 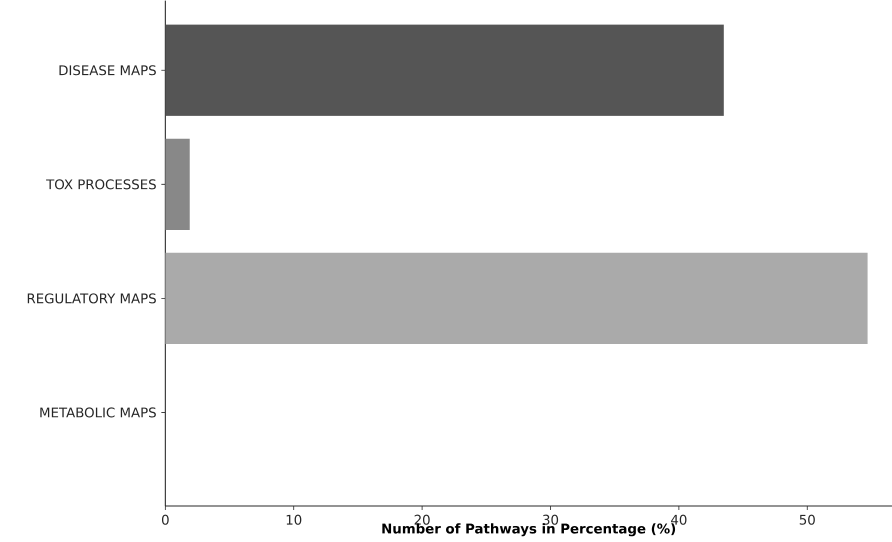 What do you see at coordinates (807, 519) in the screenshot?
I see `x-tick-label: 50` at bounding box center [807, 519].